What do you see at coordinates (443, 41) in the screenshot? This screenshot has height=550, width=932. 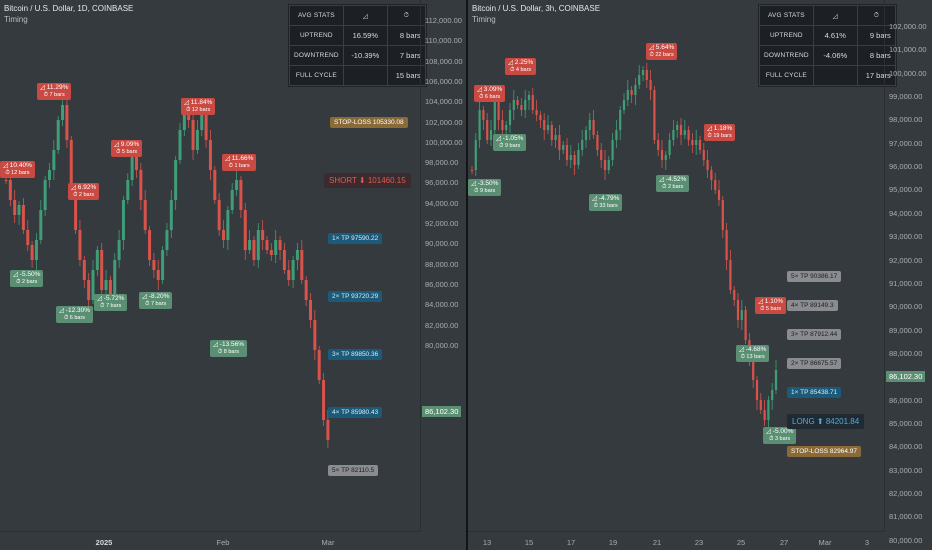 I see `price-tick: 110,000.00` at bounding box center [443, 41].